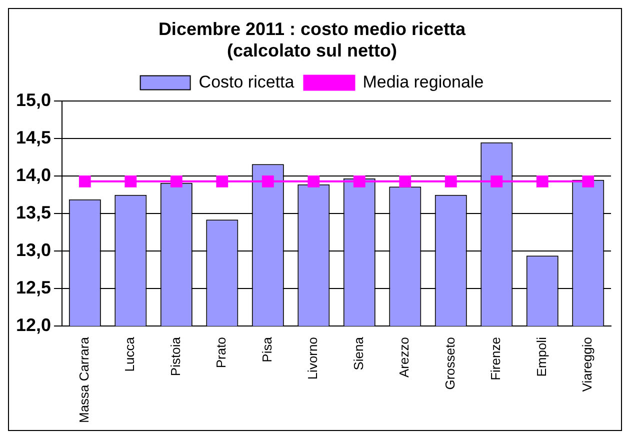 Image resolution: width=630 pixels, height=439 pixels. What do you see at coordinates (34, 212) in the screenshot?
I see `y-tick-label: 13,5` at bounding box center [34, 212].